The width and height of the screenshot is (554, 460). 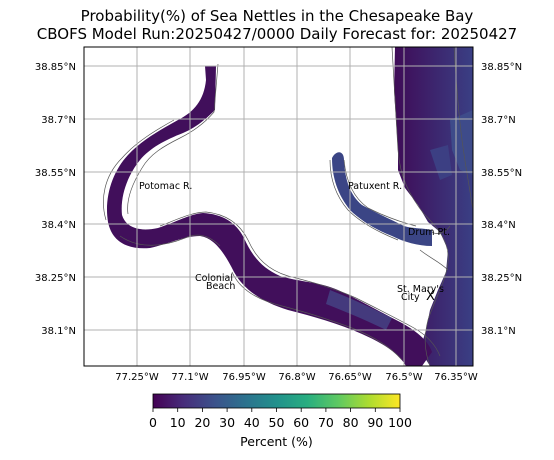 I want to click on lat-label-right: 38.85°N, so click(x=501, y=67).